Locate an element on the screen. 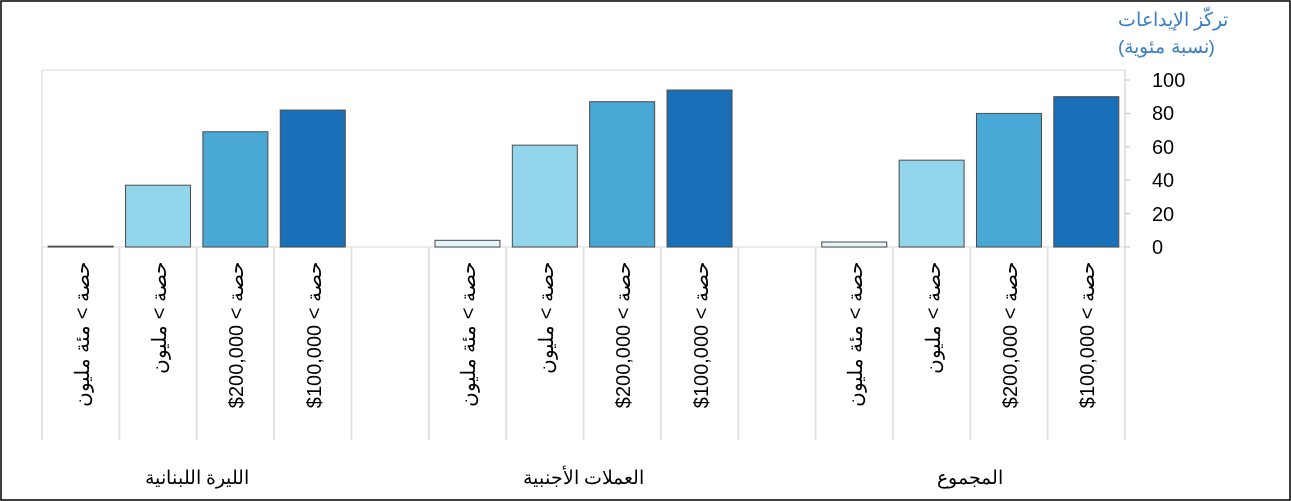  text: العملات الأجنبية is located at coordinates (583, 476).